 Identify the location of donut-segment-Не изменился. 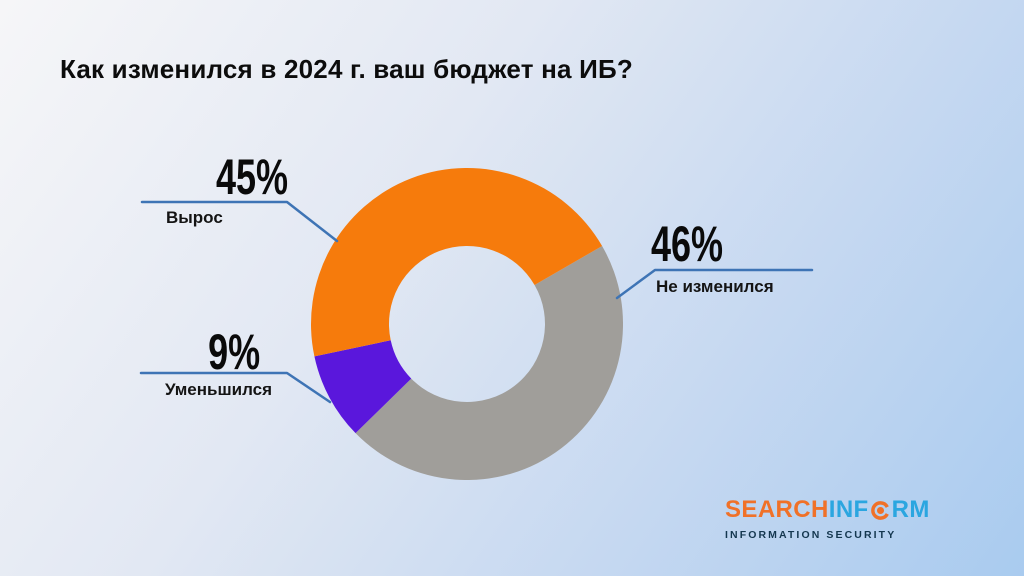
(489, 363).